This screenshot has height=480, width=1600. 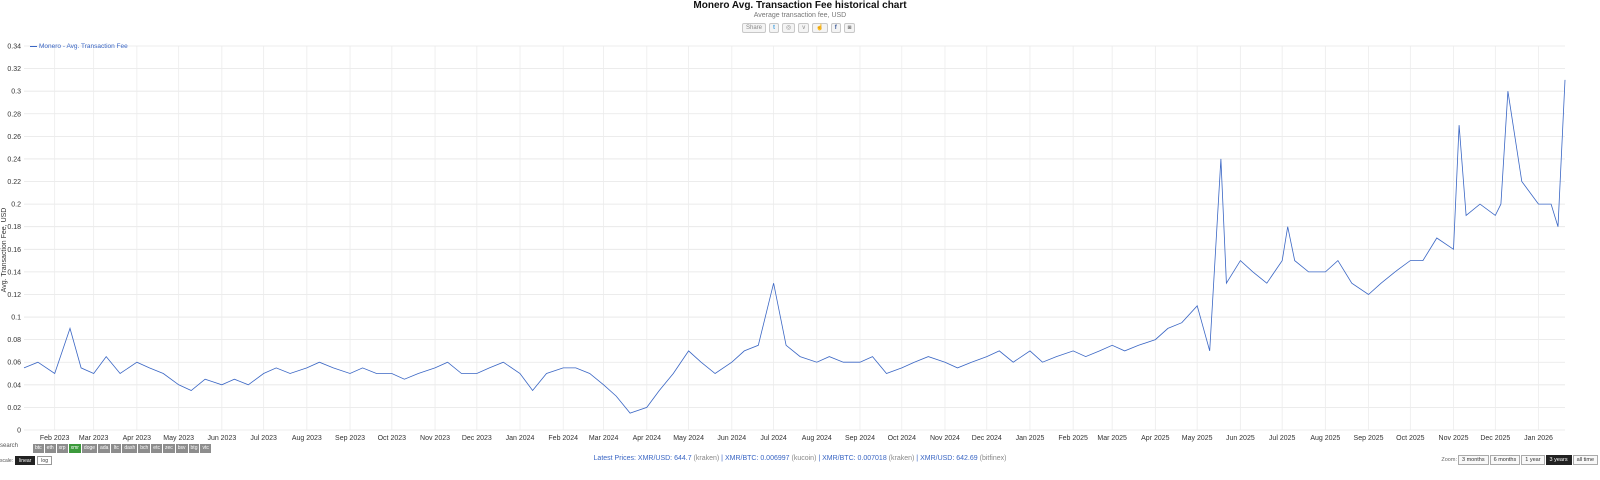 What do you see at coordinates (604, 438) in the screenshot?
I see `x-tick-label: Mar 2024` at bounding box center [604, 438].